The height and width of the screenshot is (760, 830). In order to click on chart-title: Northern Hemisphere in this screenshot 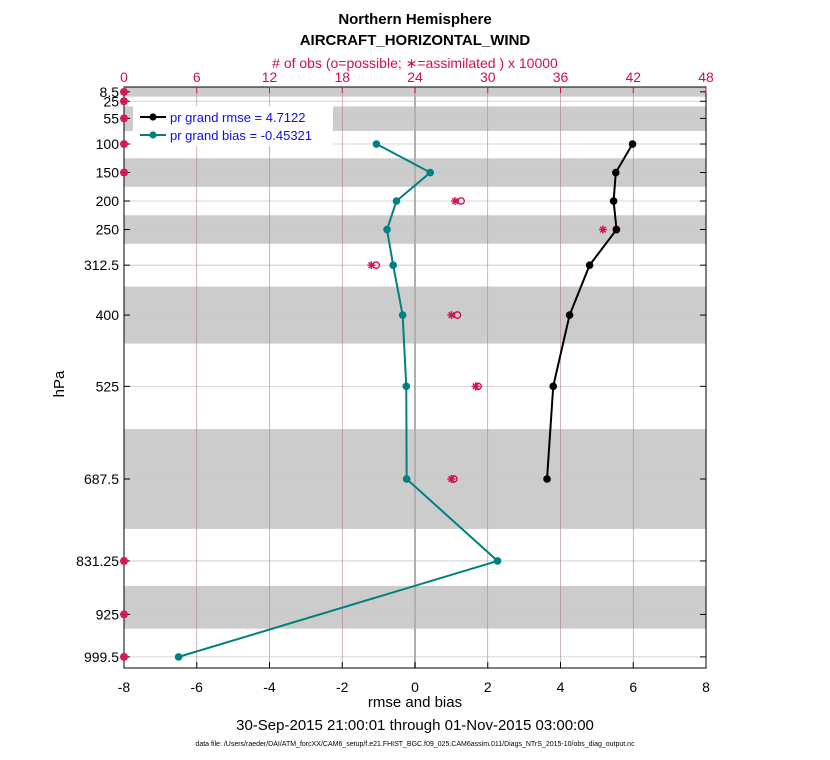, I will do `click(414, 19)`.